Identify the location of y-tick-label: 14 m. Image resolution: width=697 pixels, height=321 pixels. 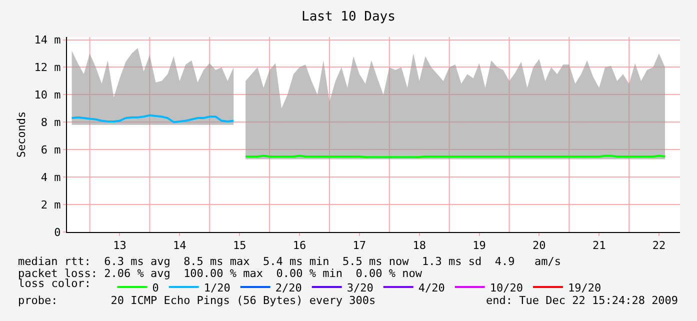
(48, 40).